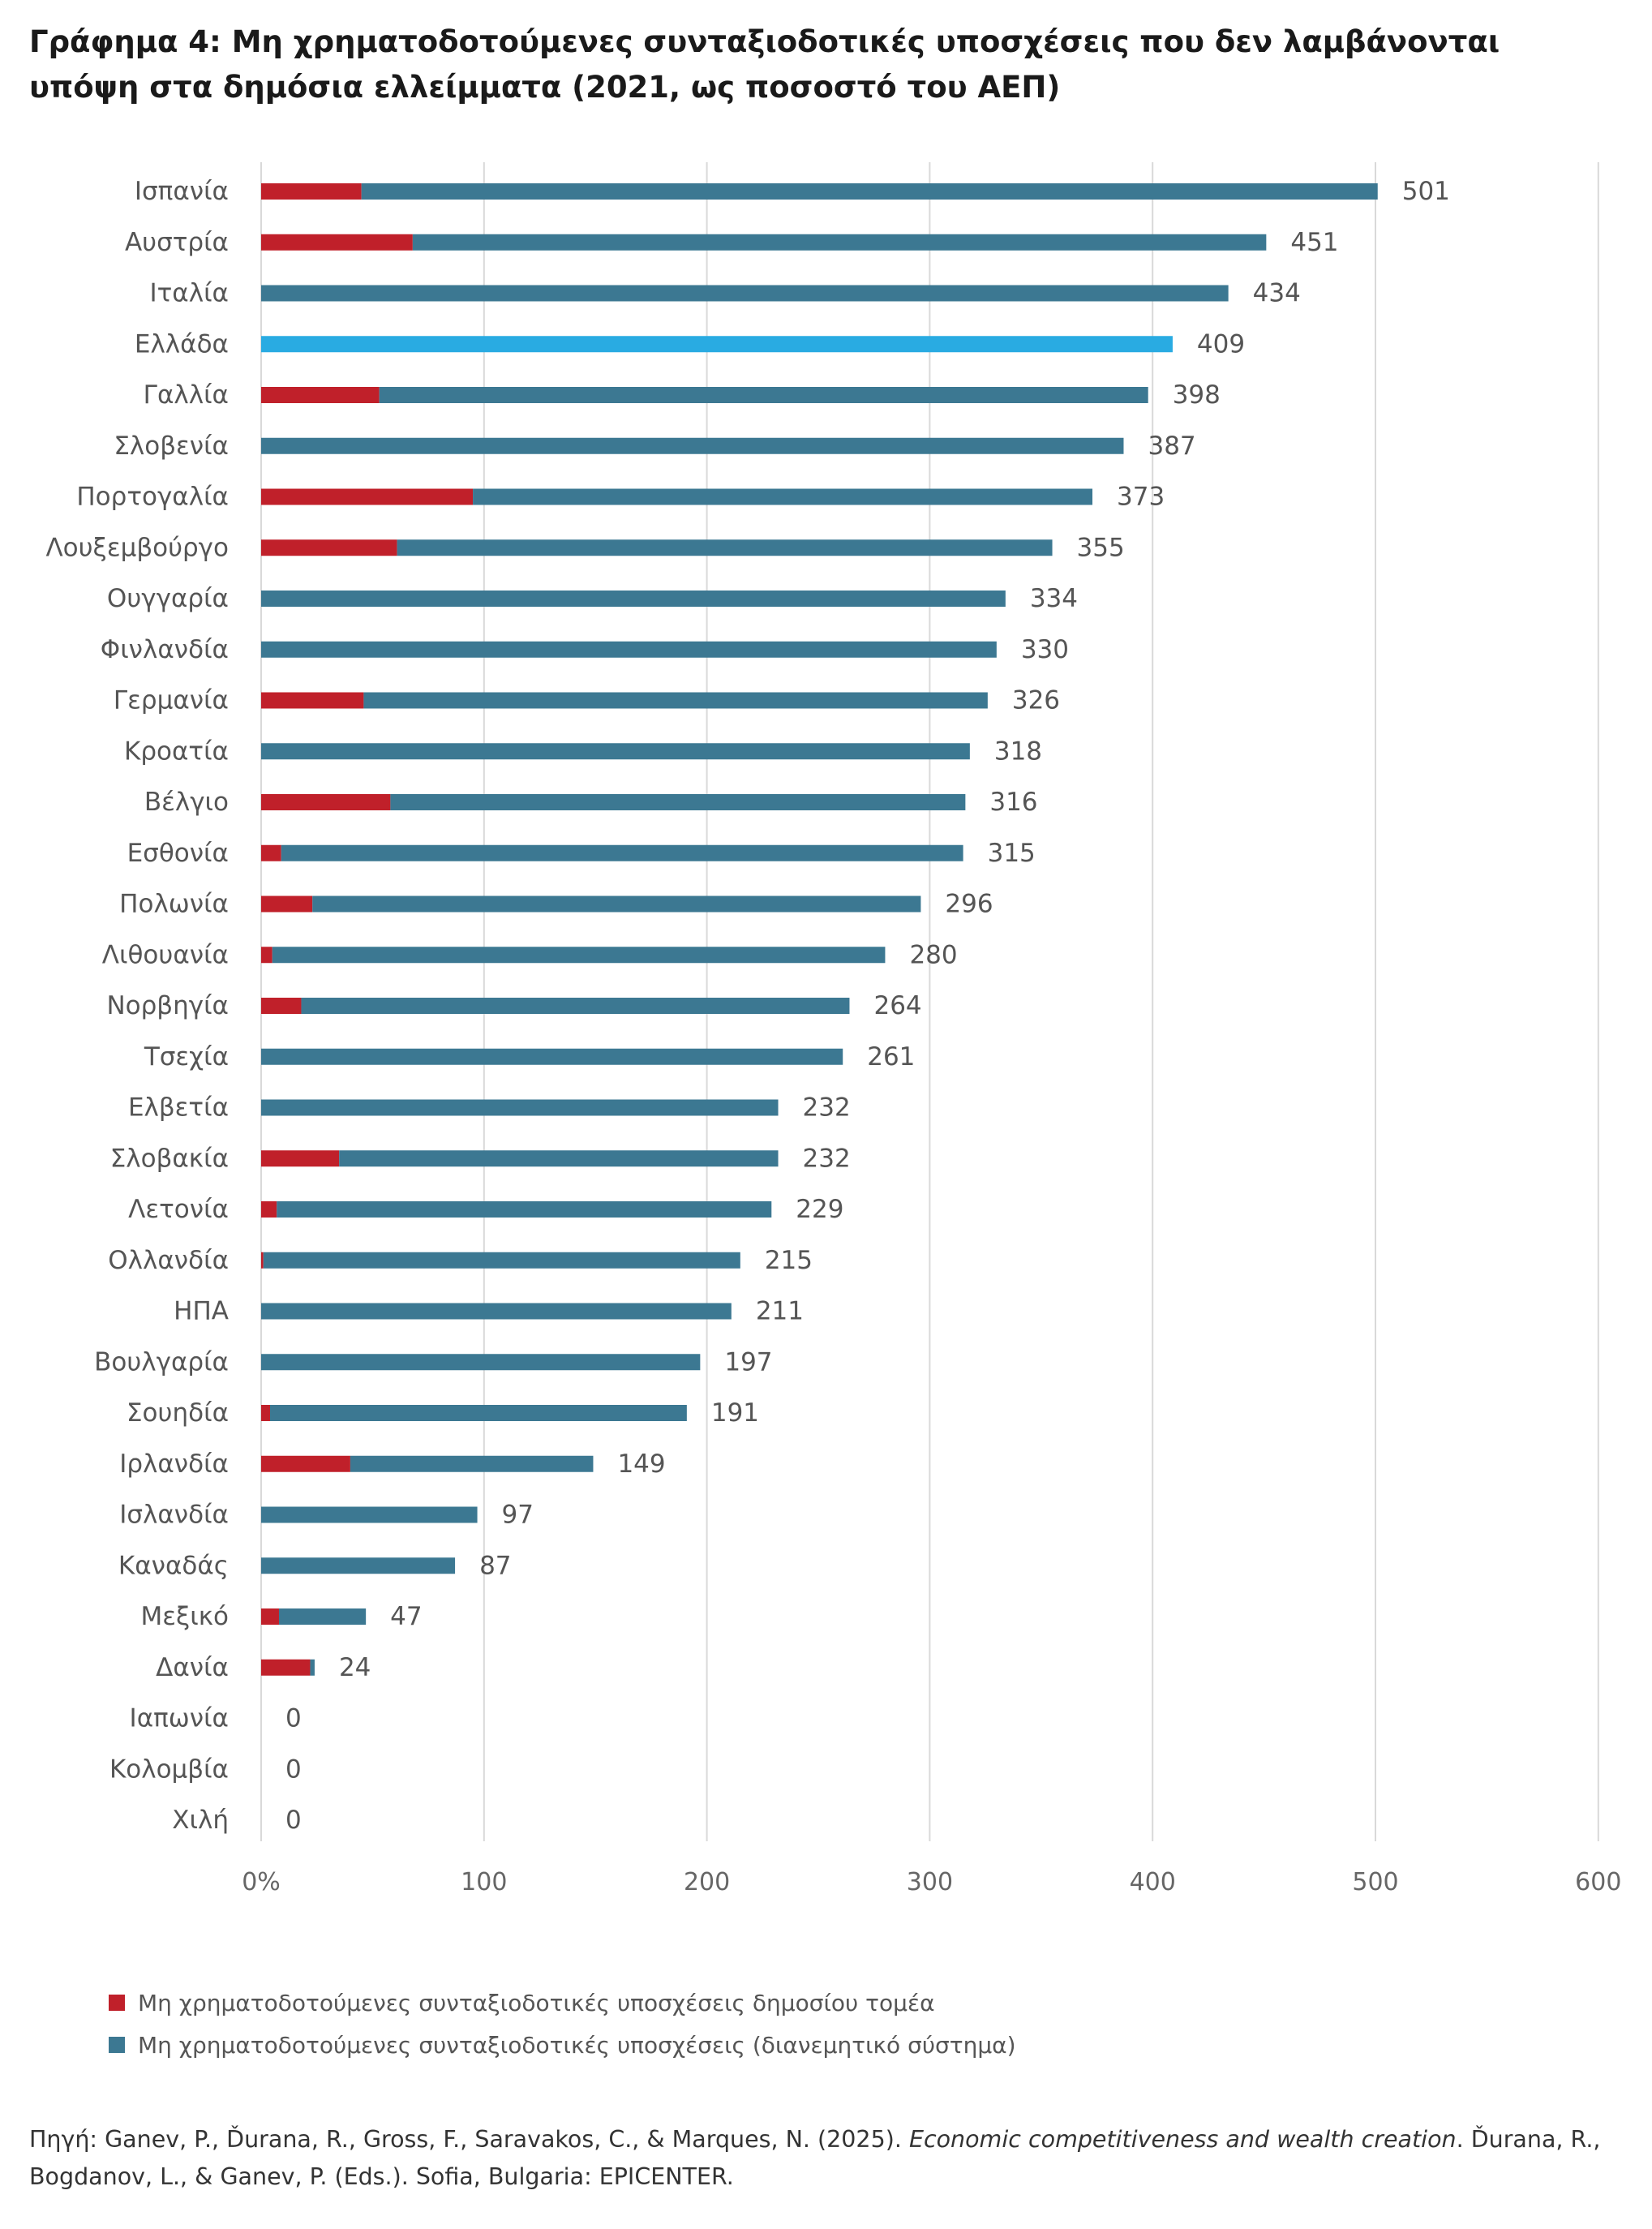  What do you see at coordinates (168, 598) in the screenshot?
I see `category-label: Ουγγαρία` at bounding box center [168, 598].